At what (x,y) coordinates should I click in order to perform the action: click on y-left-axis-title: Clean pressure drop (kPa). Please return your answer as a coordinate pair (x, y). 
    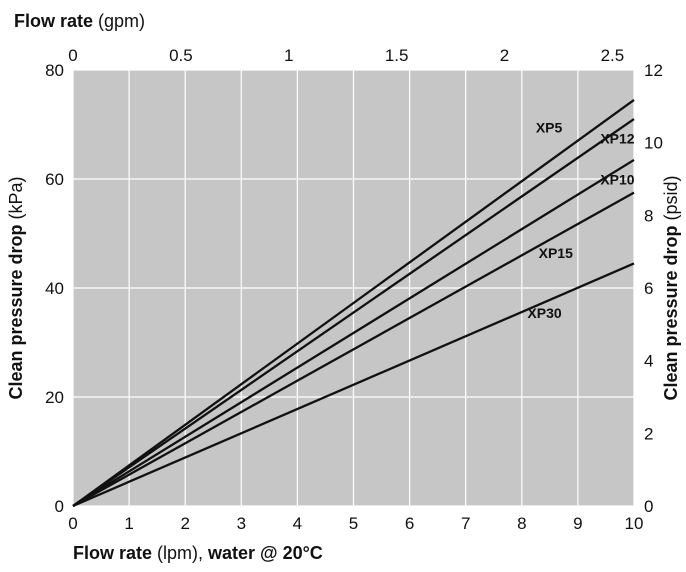
    Looking at the image, I should click on (16, 287).